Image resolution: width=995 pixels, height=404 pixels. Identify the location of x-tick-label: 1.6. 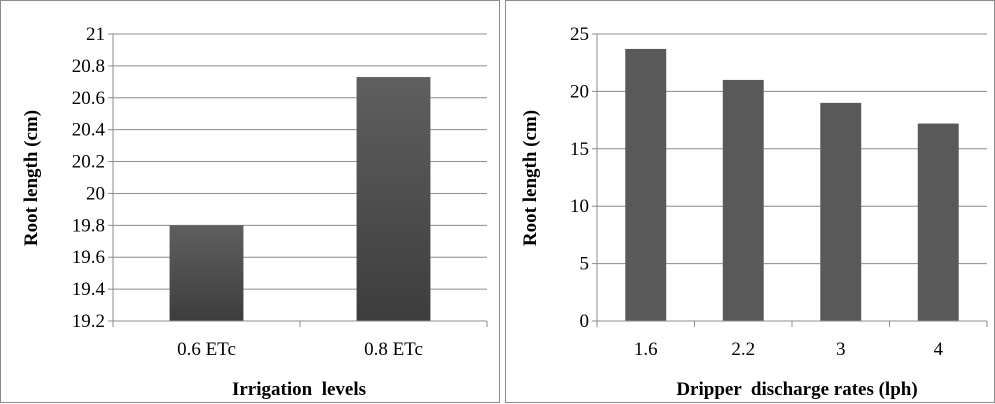
(646, 349).